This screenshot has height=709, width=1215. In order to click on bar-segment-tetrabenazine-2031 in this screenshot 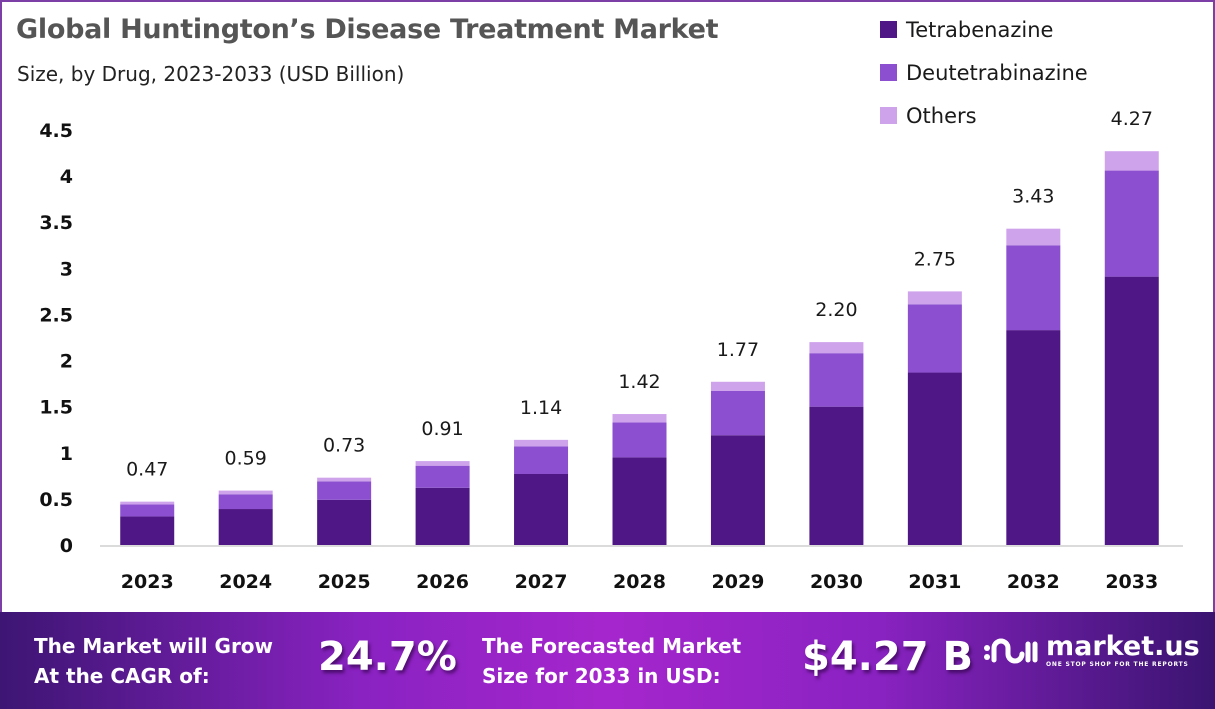, I will do `click(934, 458)`.